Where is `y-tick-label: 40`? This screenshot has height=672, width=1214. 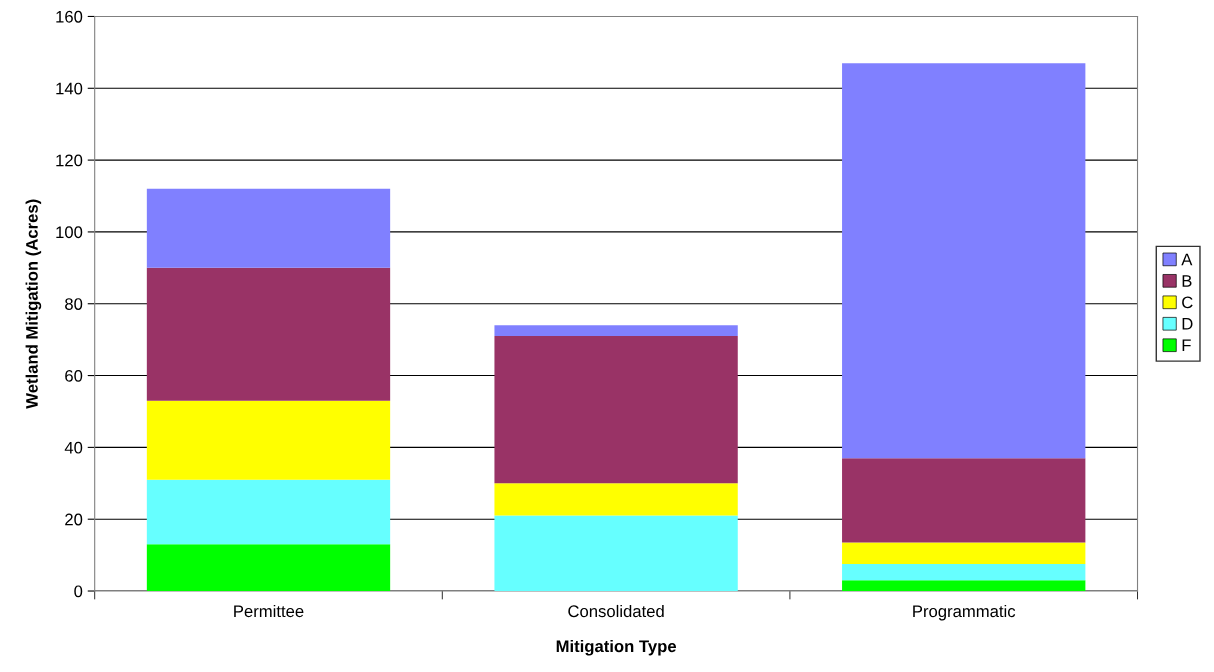 y-tick-label: 40 is located at coordinates (73, 447).